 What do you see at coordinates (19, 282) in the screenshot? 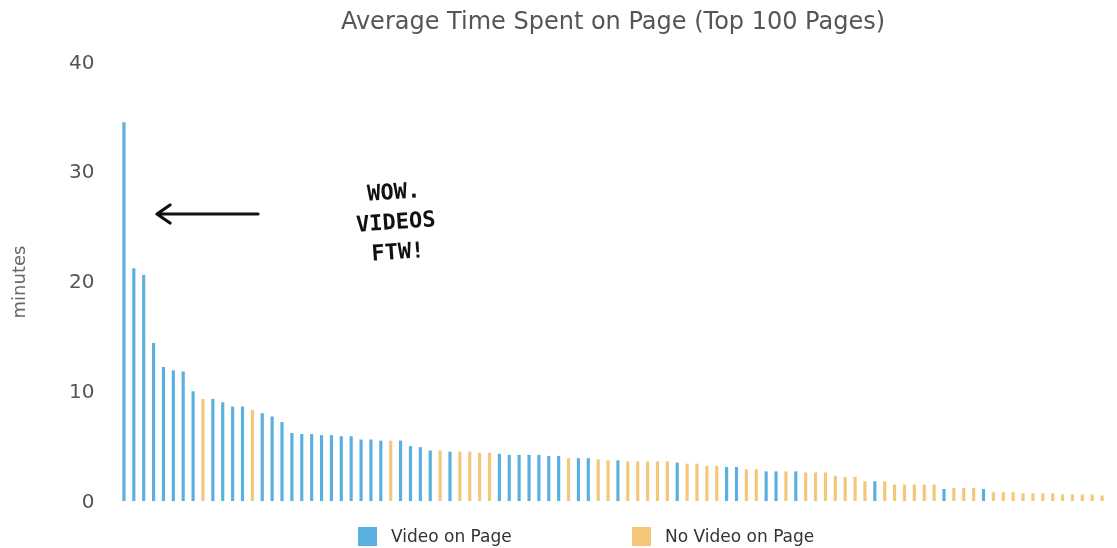
I see `y-axis-title: minutes` at bounding box center [19, 282].